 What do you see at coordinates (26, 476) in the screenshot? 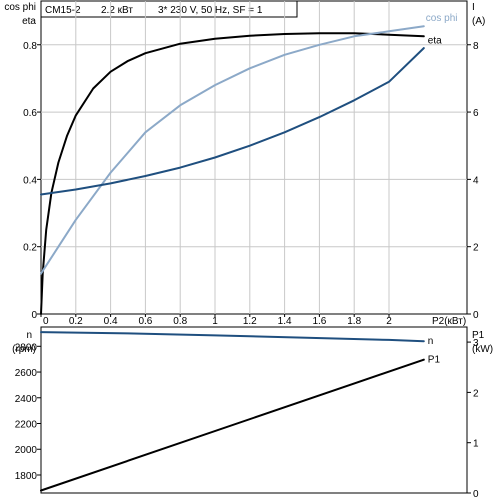
I see `left-tick-label: 1800` at bounding box center [26, 476].